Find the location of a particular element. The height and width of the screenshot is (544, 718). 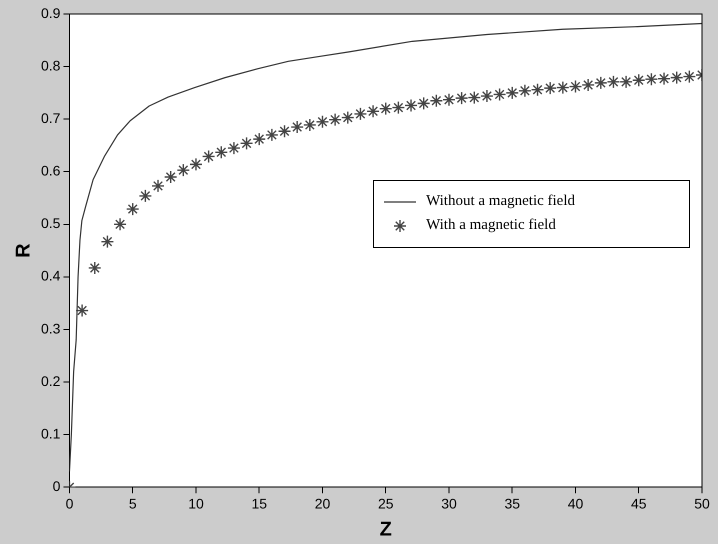

y-axis-title: R is located at coordinates (23, 250).